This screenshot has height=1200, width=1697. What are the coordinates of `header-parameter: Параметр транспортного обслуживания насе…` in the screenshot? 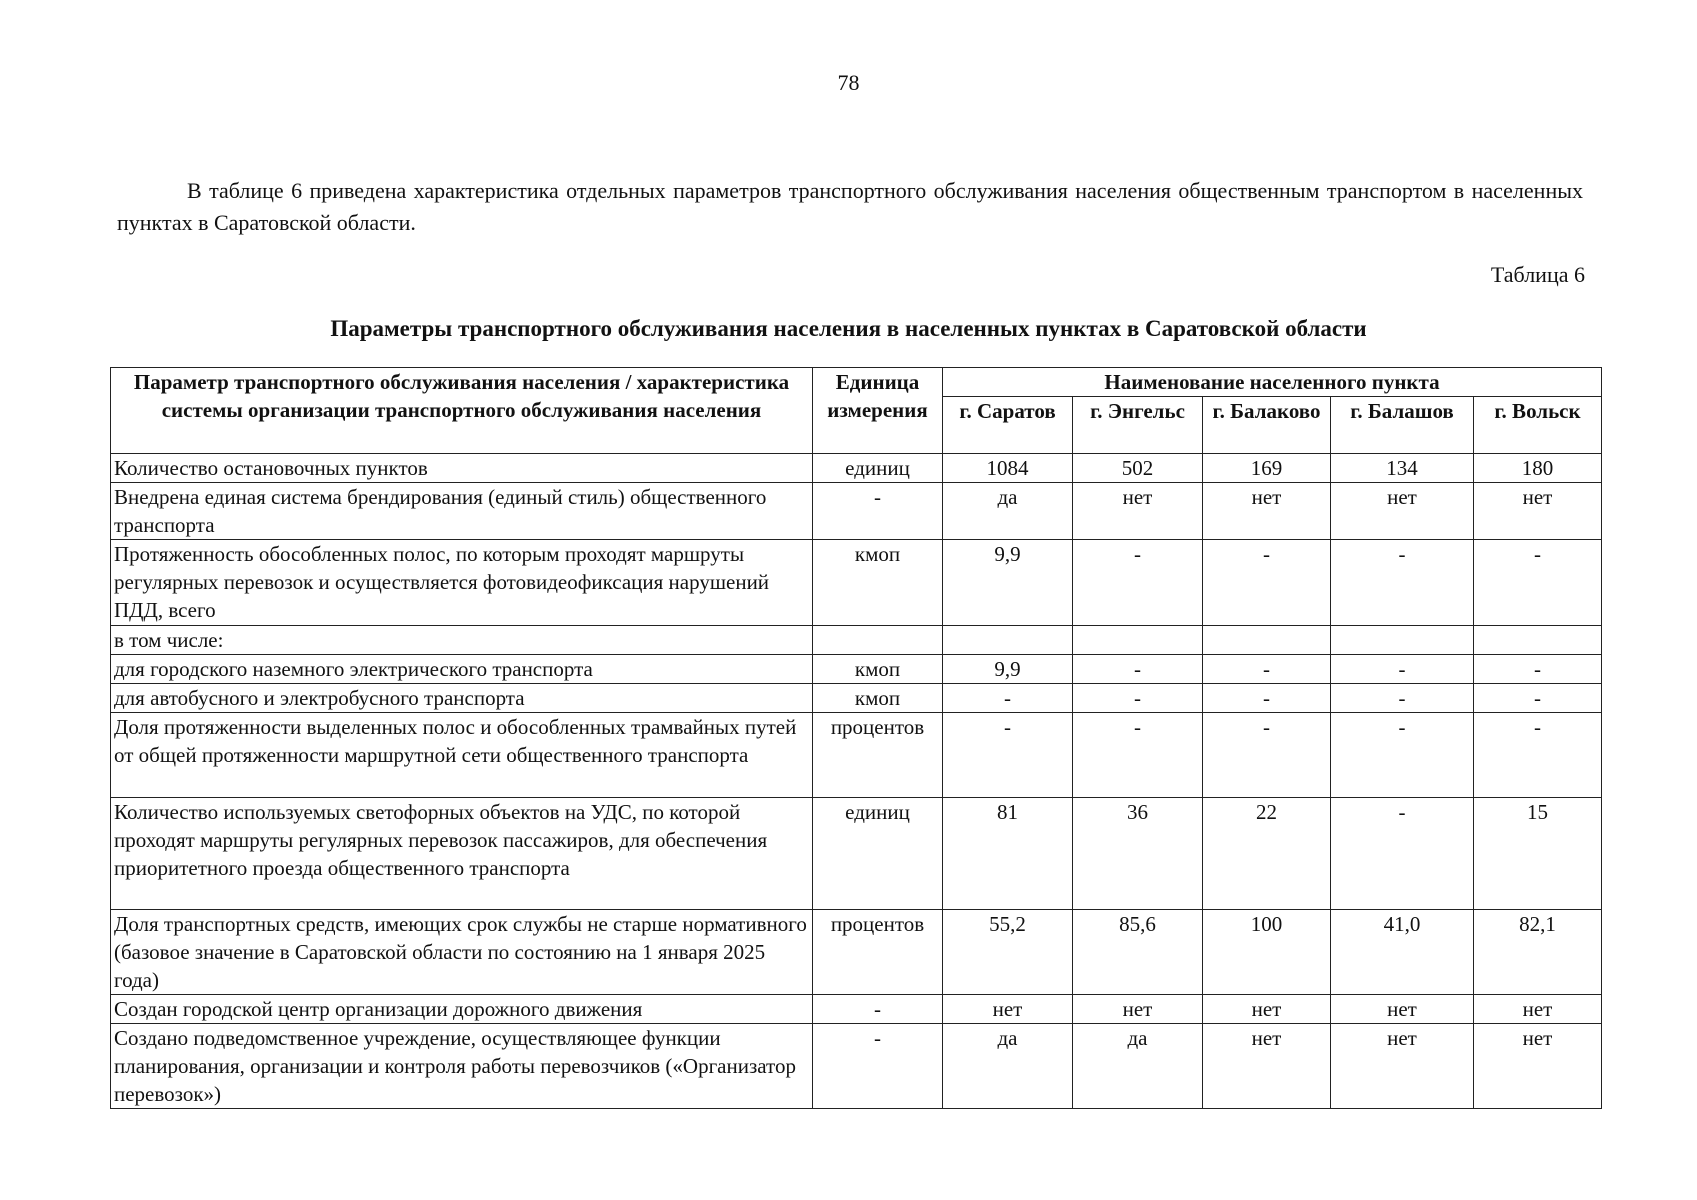 It's located at (461, 410).